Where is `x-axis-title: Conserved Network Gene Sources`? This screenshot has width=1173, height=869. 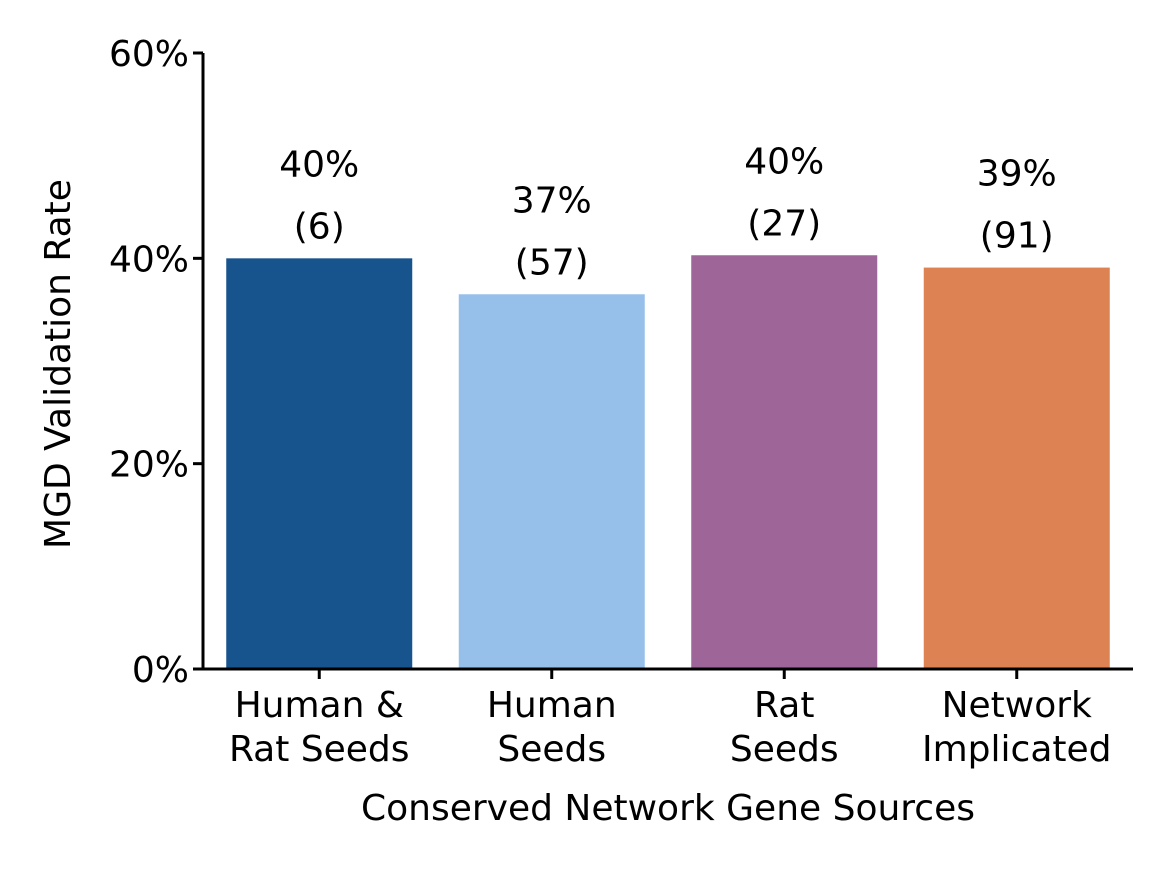
x-axis-title: Conserved Network Gene Sources is located at coordinates (668, 808).